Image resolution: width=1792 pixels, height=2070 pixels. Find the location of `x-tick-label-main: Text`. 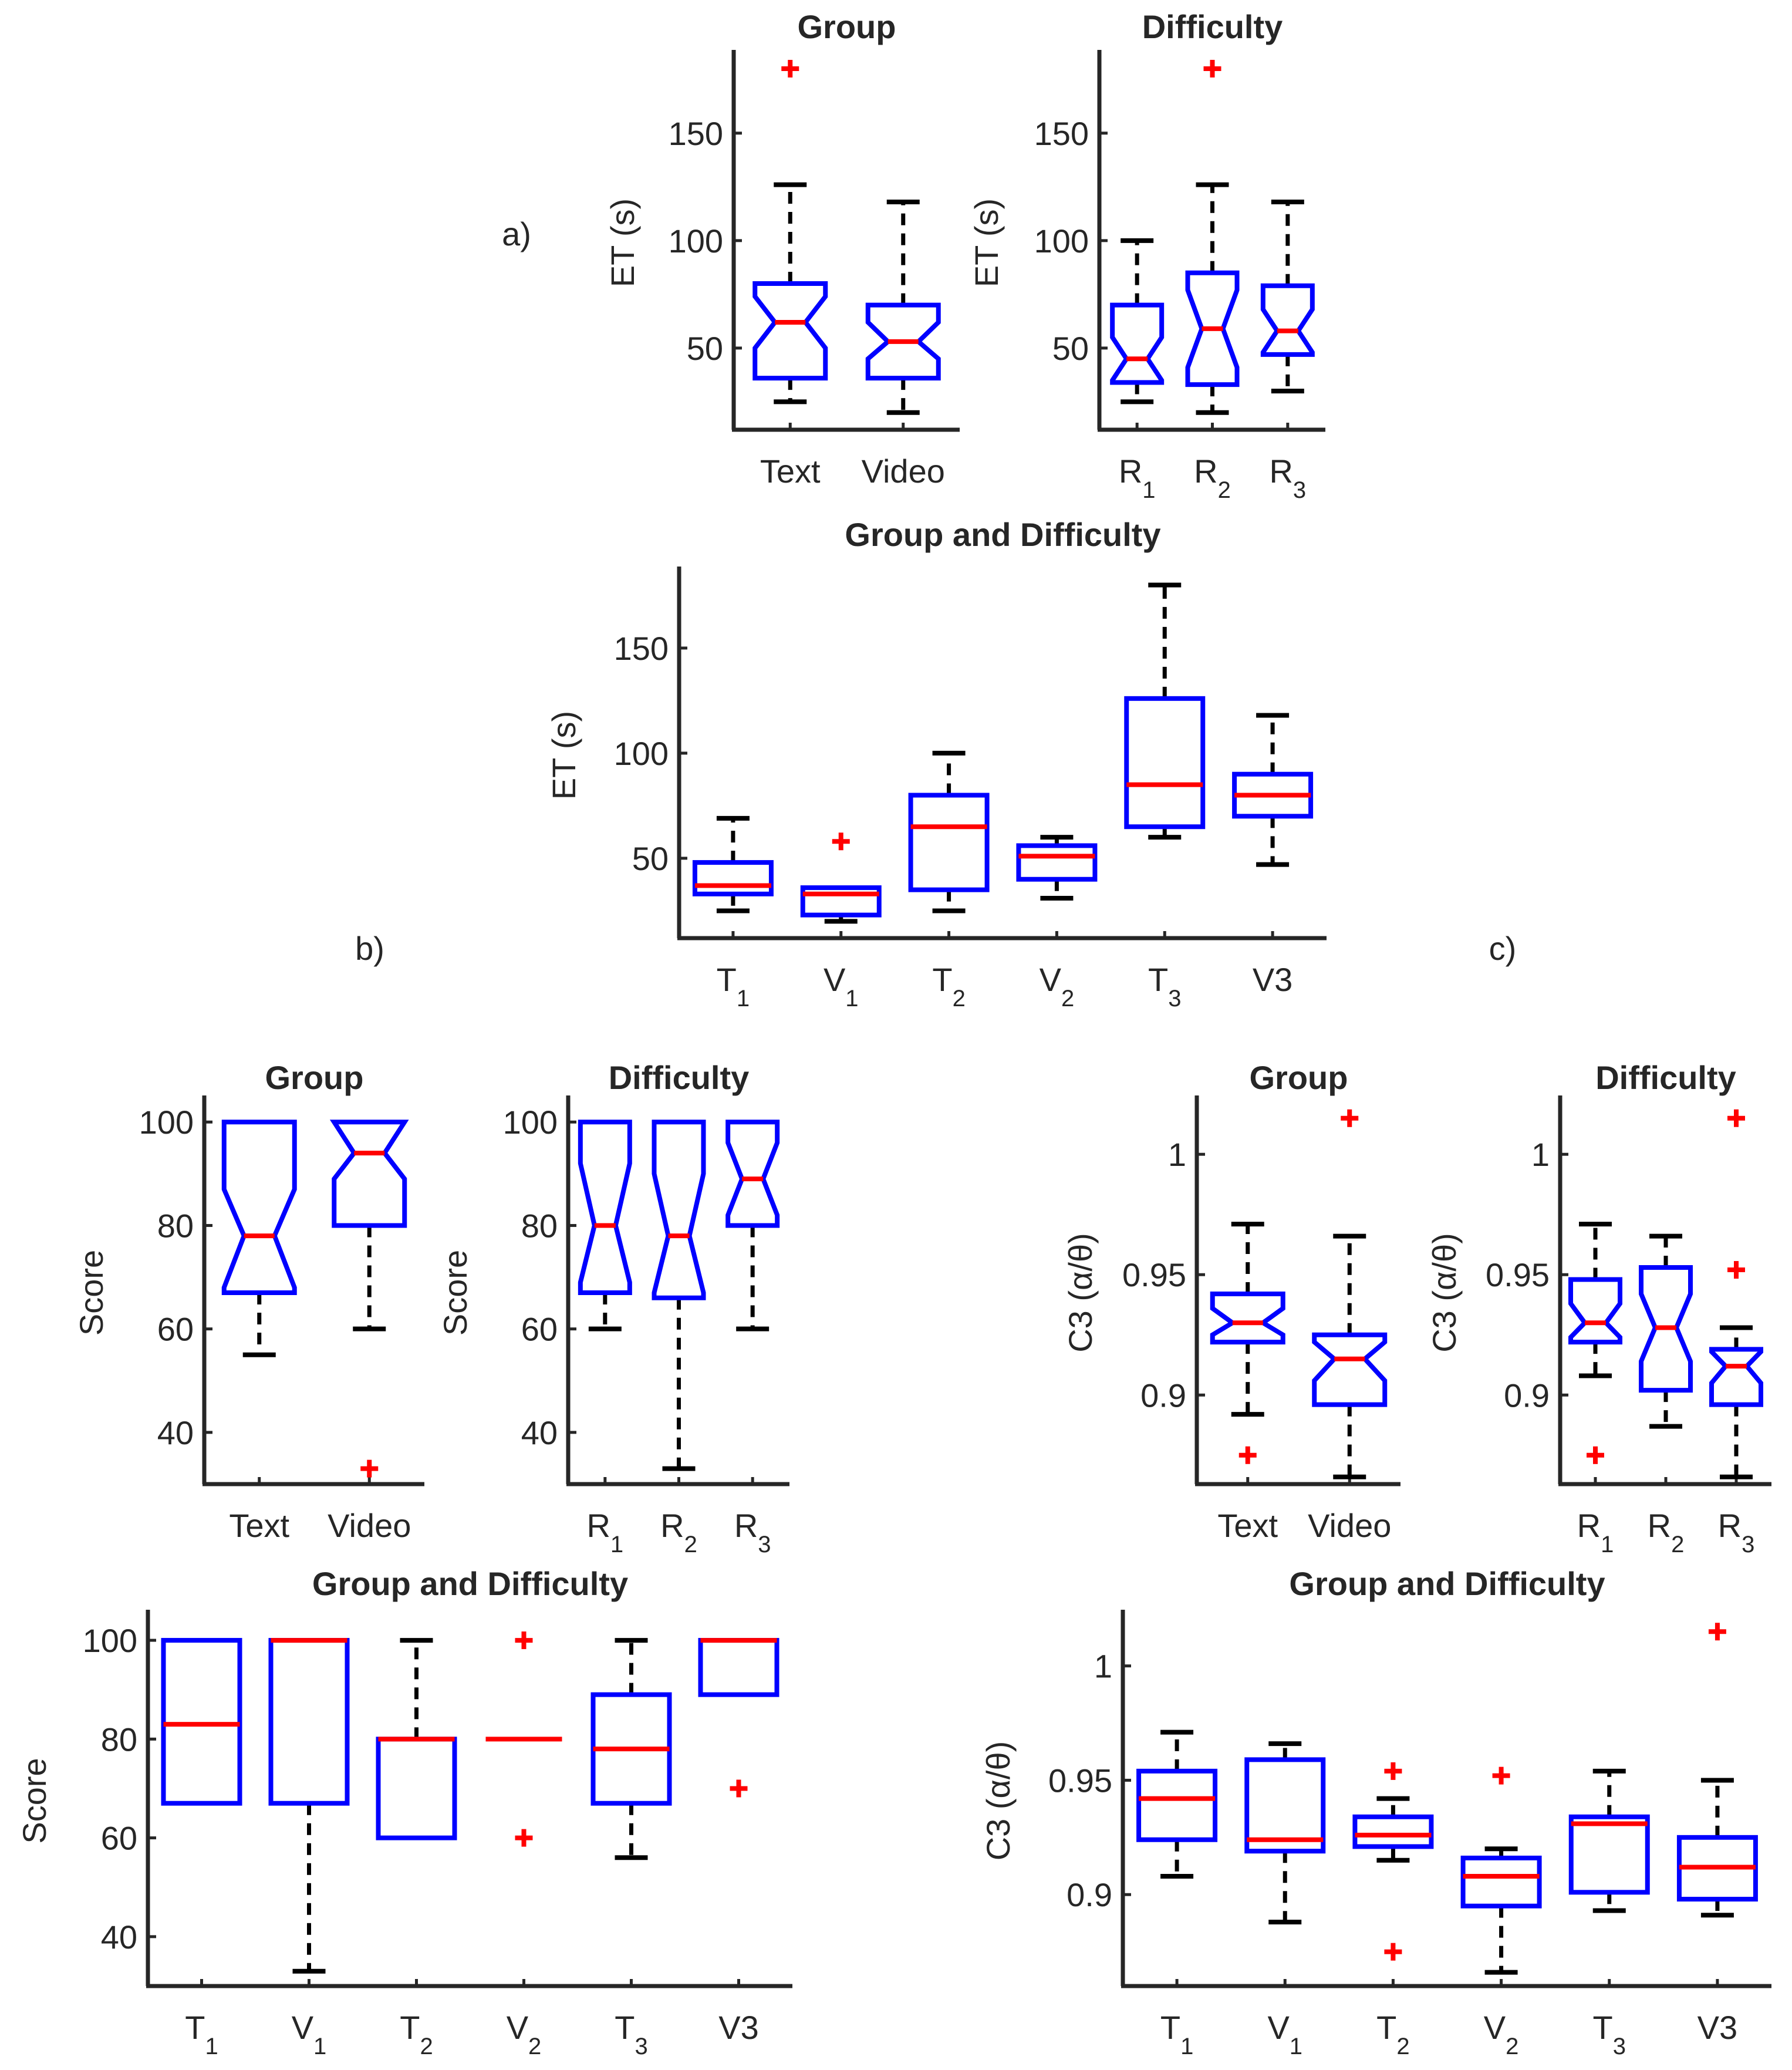

x-tick-label-main: Text is located at coordinates (259, 1526).